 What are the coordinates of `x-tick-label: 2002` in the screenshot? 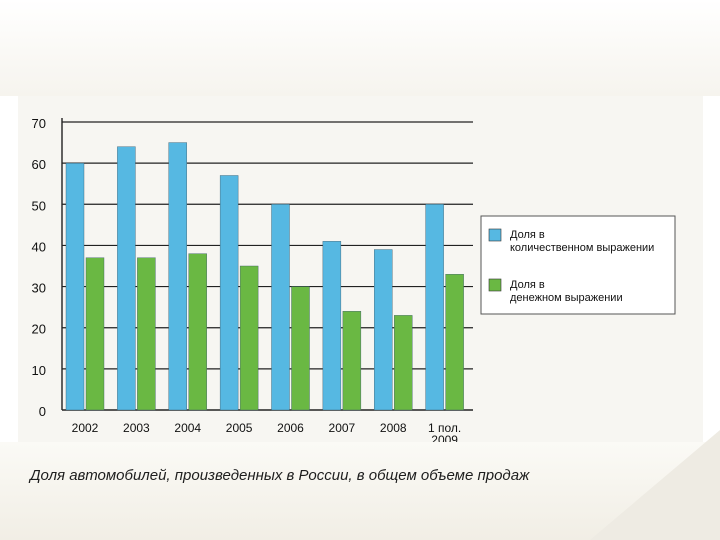 It's located at (85, 428).